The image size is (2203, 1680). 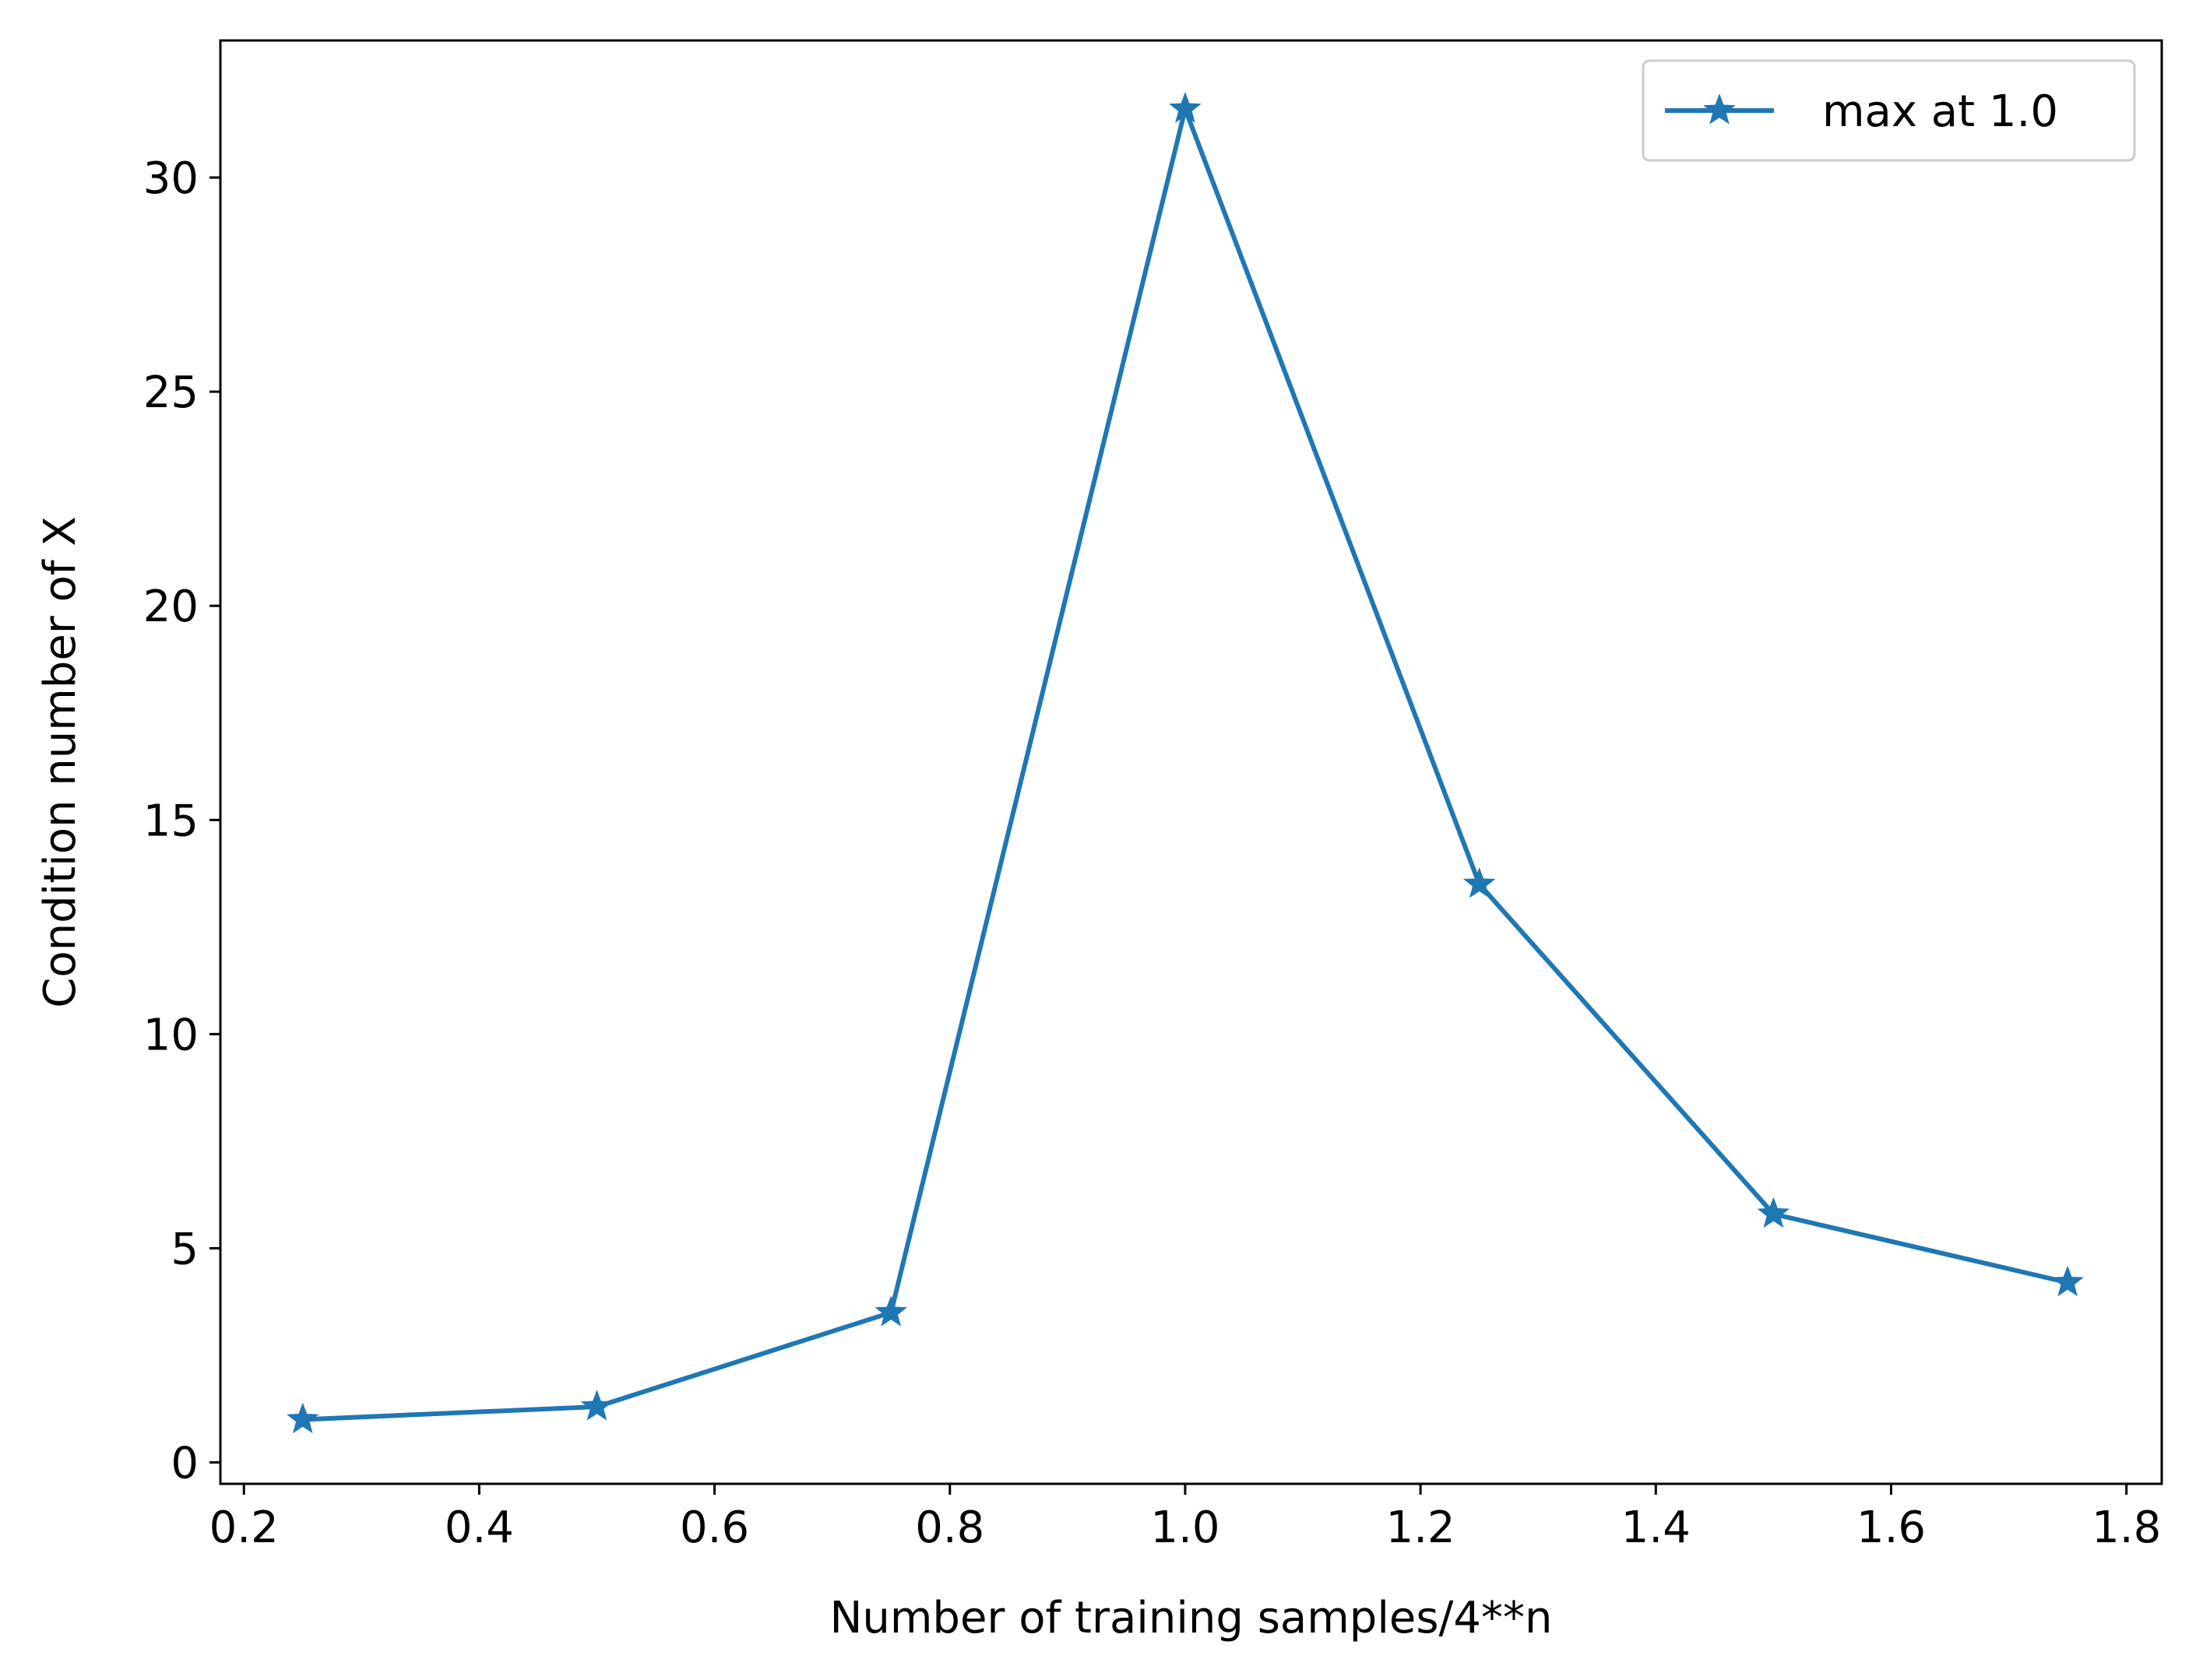 I want to click on x-axis-label: Number of training samples/4**n, so click(x=1190, y=1618).